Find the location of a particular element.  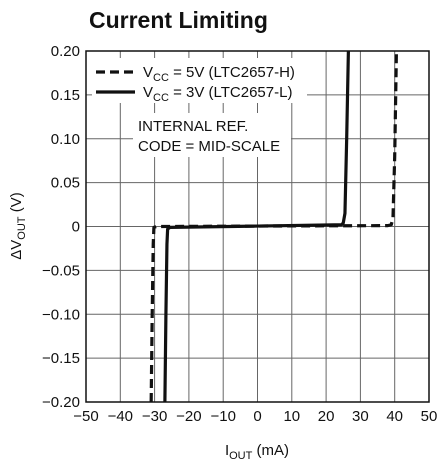

y-tick-label: −0.05 is located at coordinates (61, 270).